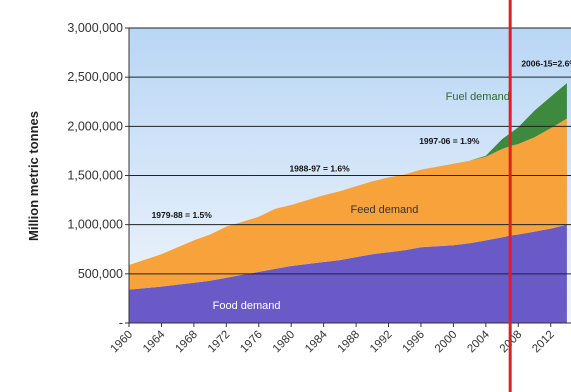 This screenshot has width=571, height=392. What do you see at coordinates (446, 342) in the screenshot?
I see `x-tick-label: 2000` at bounding box center [446, 342].